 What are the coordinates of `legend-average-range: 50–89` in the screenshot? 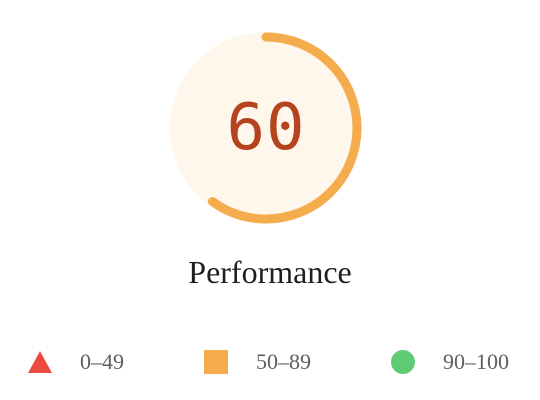 It's located at (283, 361).